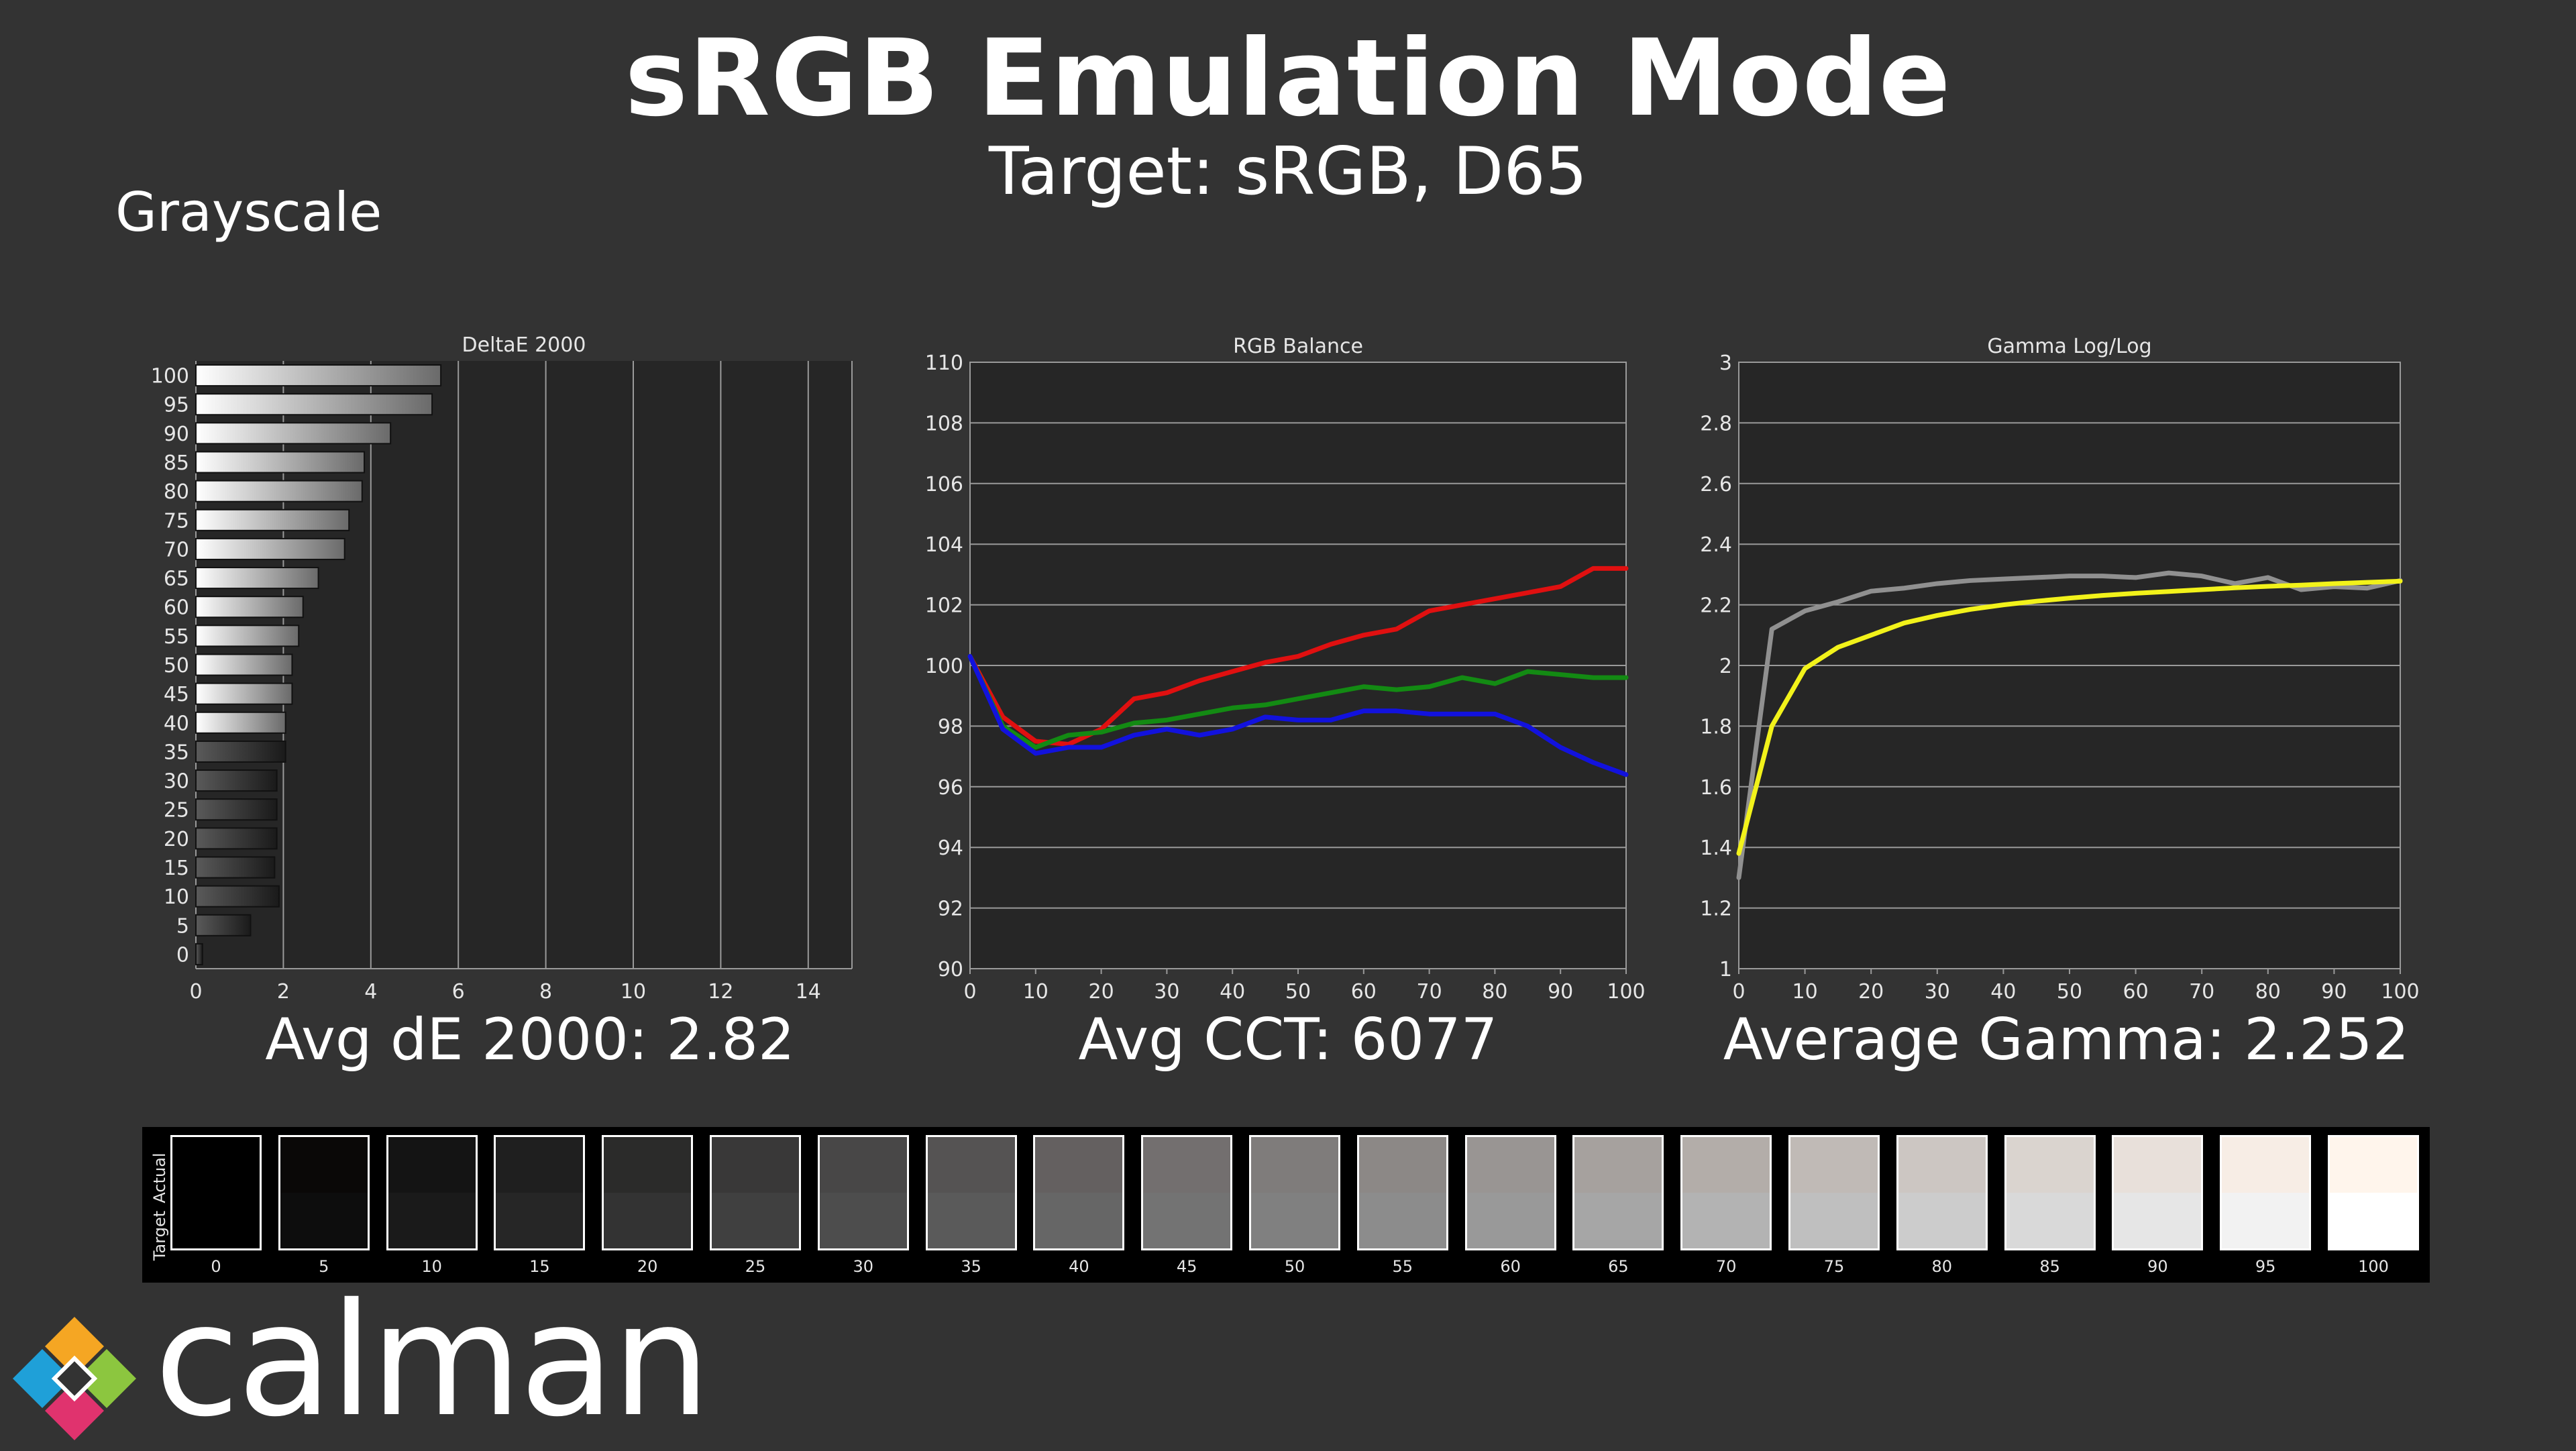 The height and width of the screenshot is (1451, 2576). I want to click on gamma-y-tick: 1.4, so click(1716, 848).